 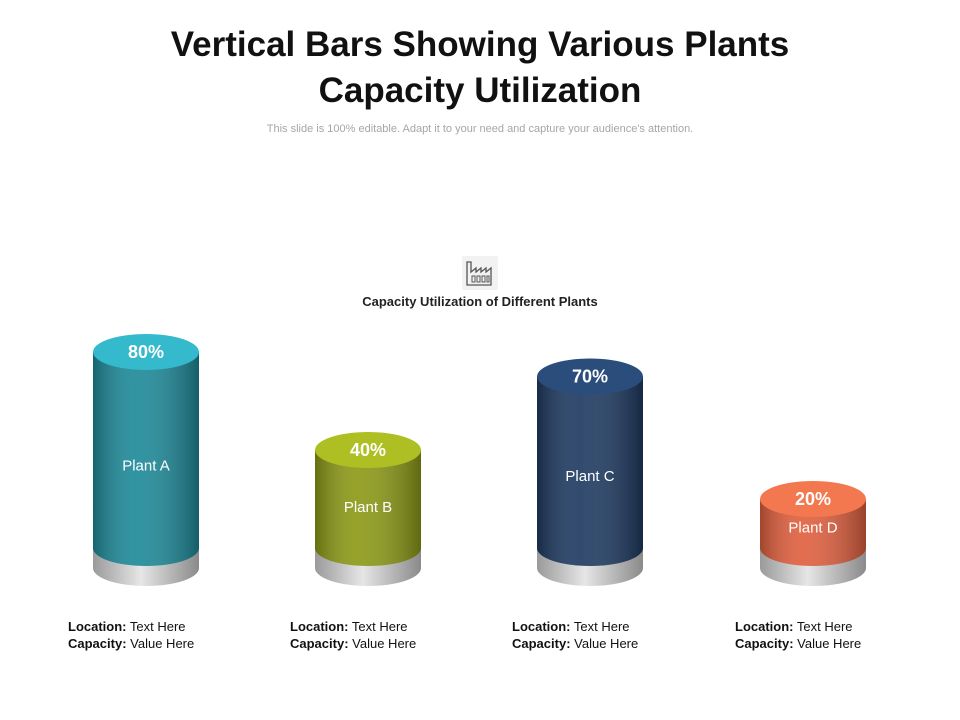 What do you see at coordinates (480, 301) in the screenshot?
I see `chart-title: Capacity Utilization of Different Plants` at bounding box center [480, 301].